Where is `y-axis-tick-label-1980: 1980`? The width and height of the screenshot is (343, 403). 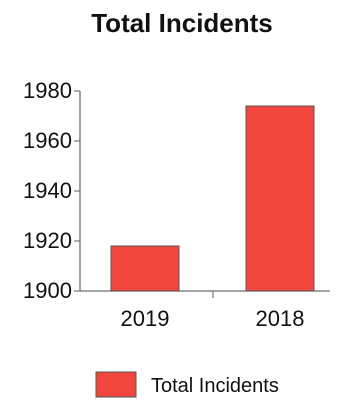 y-axis-tick-label-1980: 1980 is located at coordinates (47, 90).